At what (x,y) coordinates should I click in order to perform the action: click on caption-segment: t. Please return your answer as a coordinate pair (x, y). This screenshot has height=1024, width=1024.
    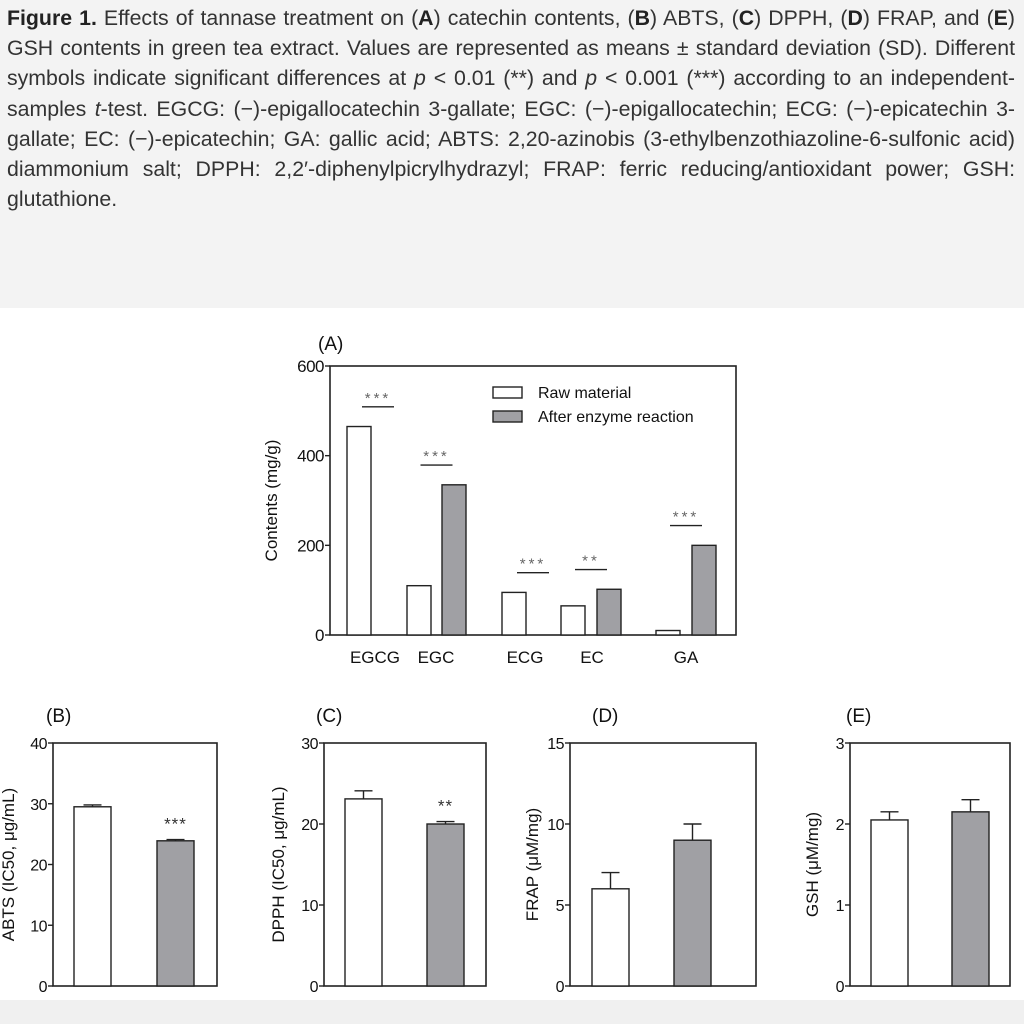
    Looking at the image, I should click on (97, 108).